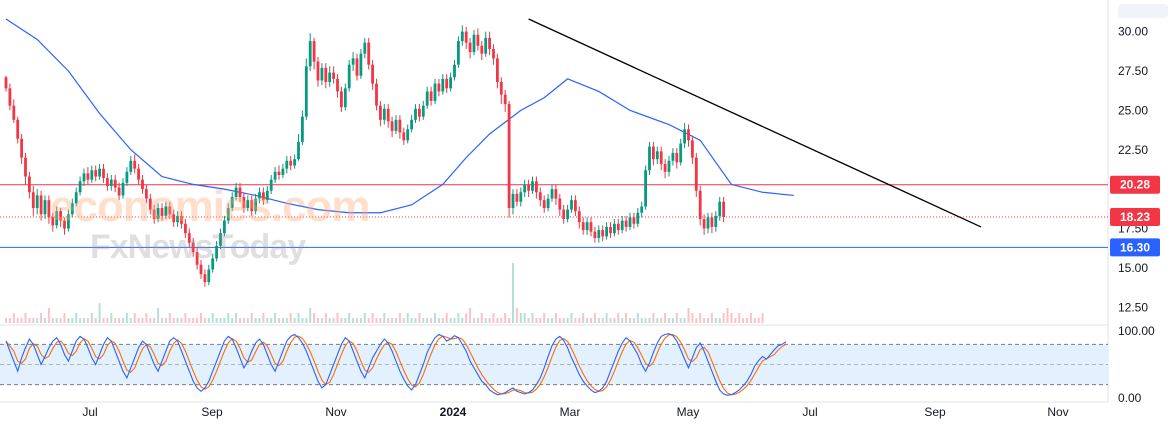 This screenshot has width=1172, height=435. I want to click on oscillator-tick-label-1: 0.00, so click(1130, 398).